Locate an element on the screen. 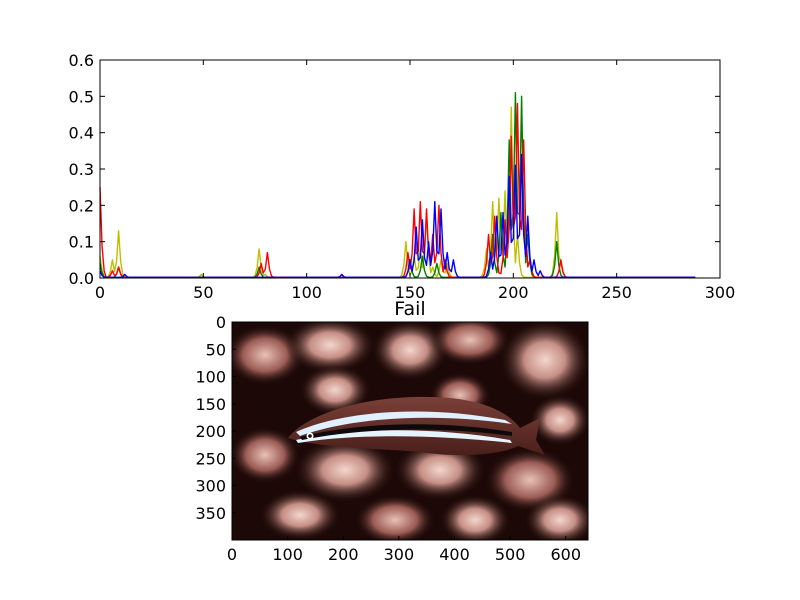 Image resolution: width=800 pixels, height=600 pixels. histogram-y-tick-label: 0.1 is located at coordinates (81, 242).